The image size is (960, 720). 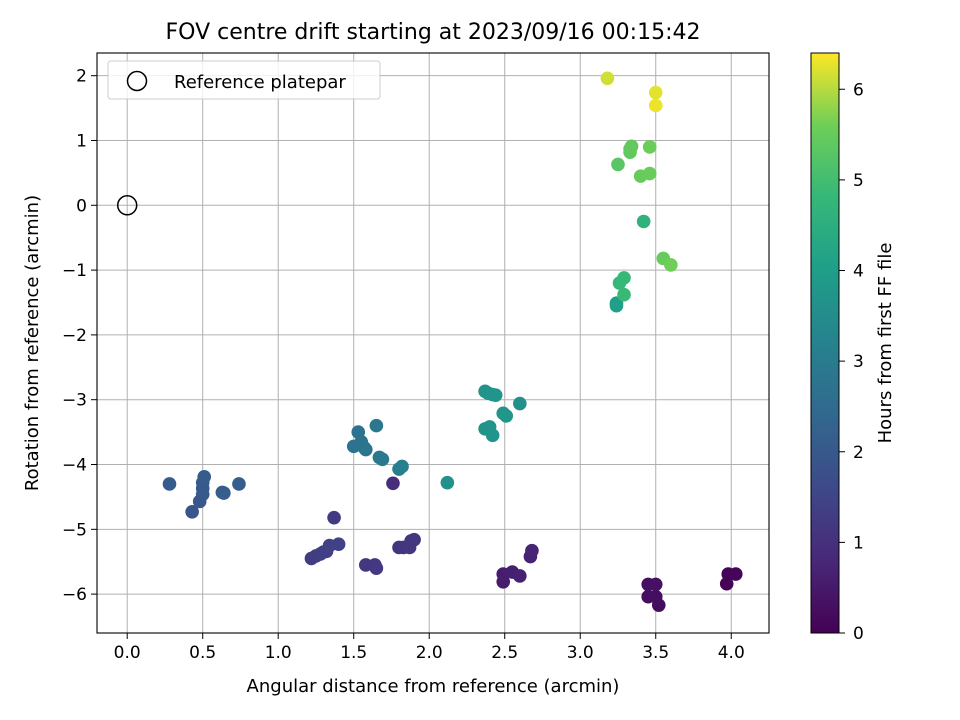 I want to click on colorbar-label: Hours from first FF file, so click(x=885, y=343).